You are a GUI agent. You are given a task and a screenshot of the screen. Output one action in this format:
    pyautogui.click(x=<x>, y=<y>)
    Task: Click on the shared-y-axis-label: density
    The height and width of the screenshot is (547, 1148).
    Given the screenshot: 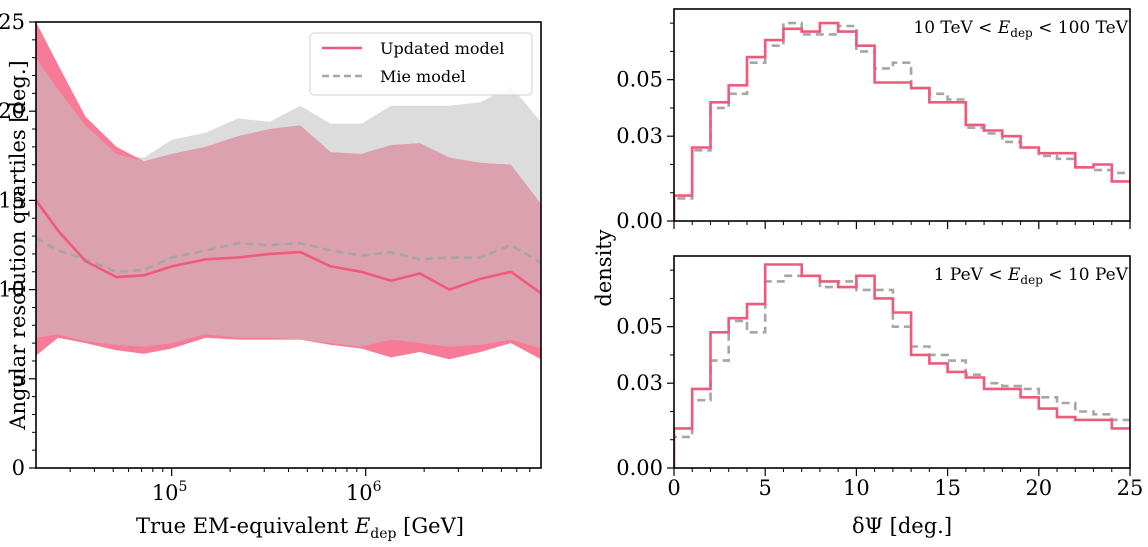 What is the action you would take?
    pyautogui.click(x=604, y=267)
    